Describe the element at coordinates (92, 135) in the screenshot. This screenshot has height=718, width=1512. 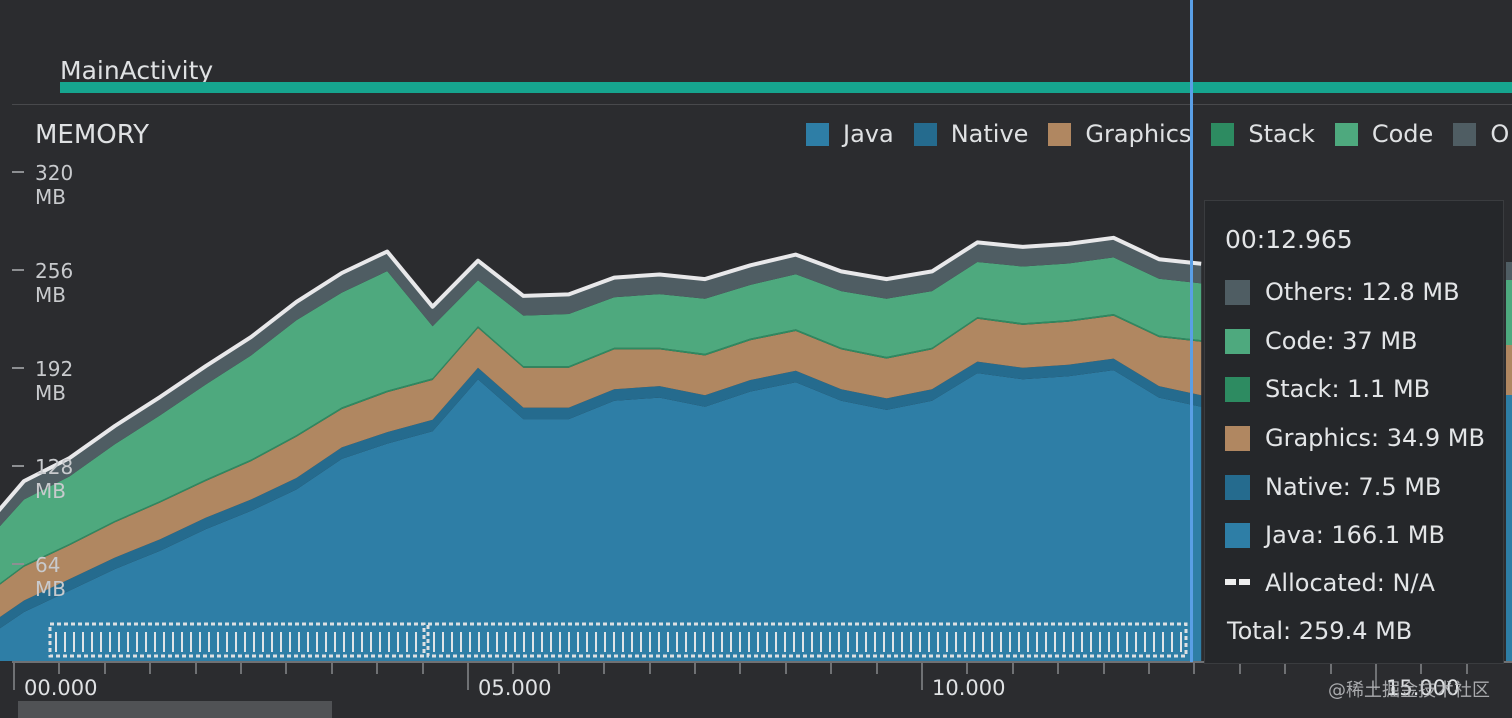
I see `memory-title: MEMORY` at that location.